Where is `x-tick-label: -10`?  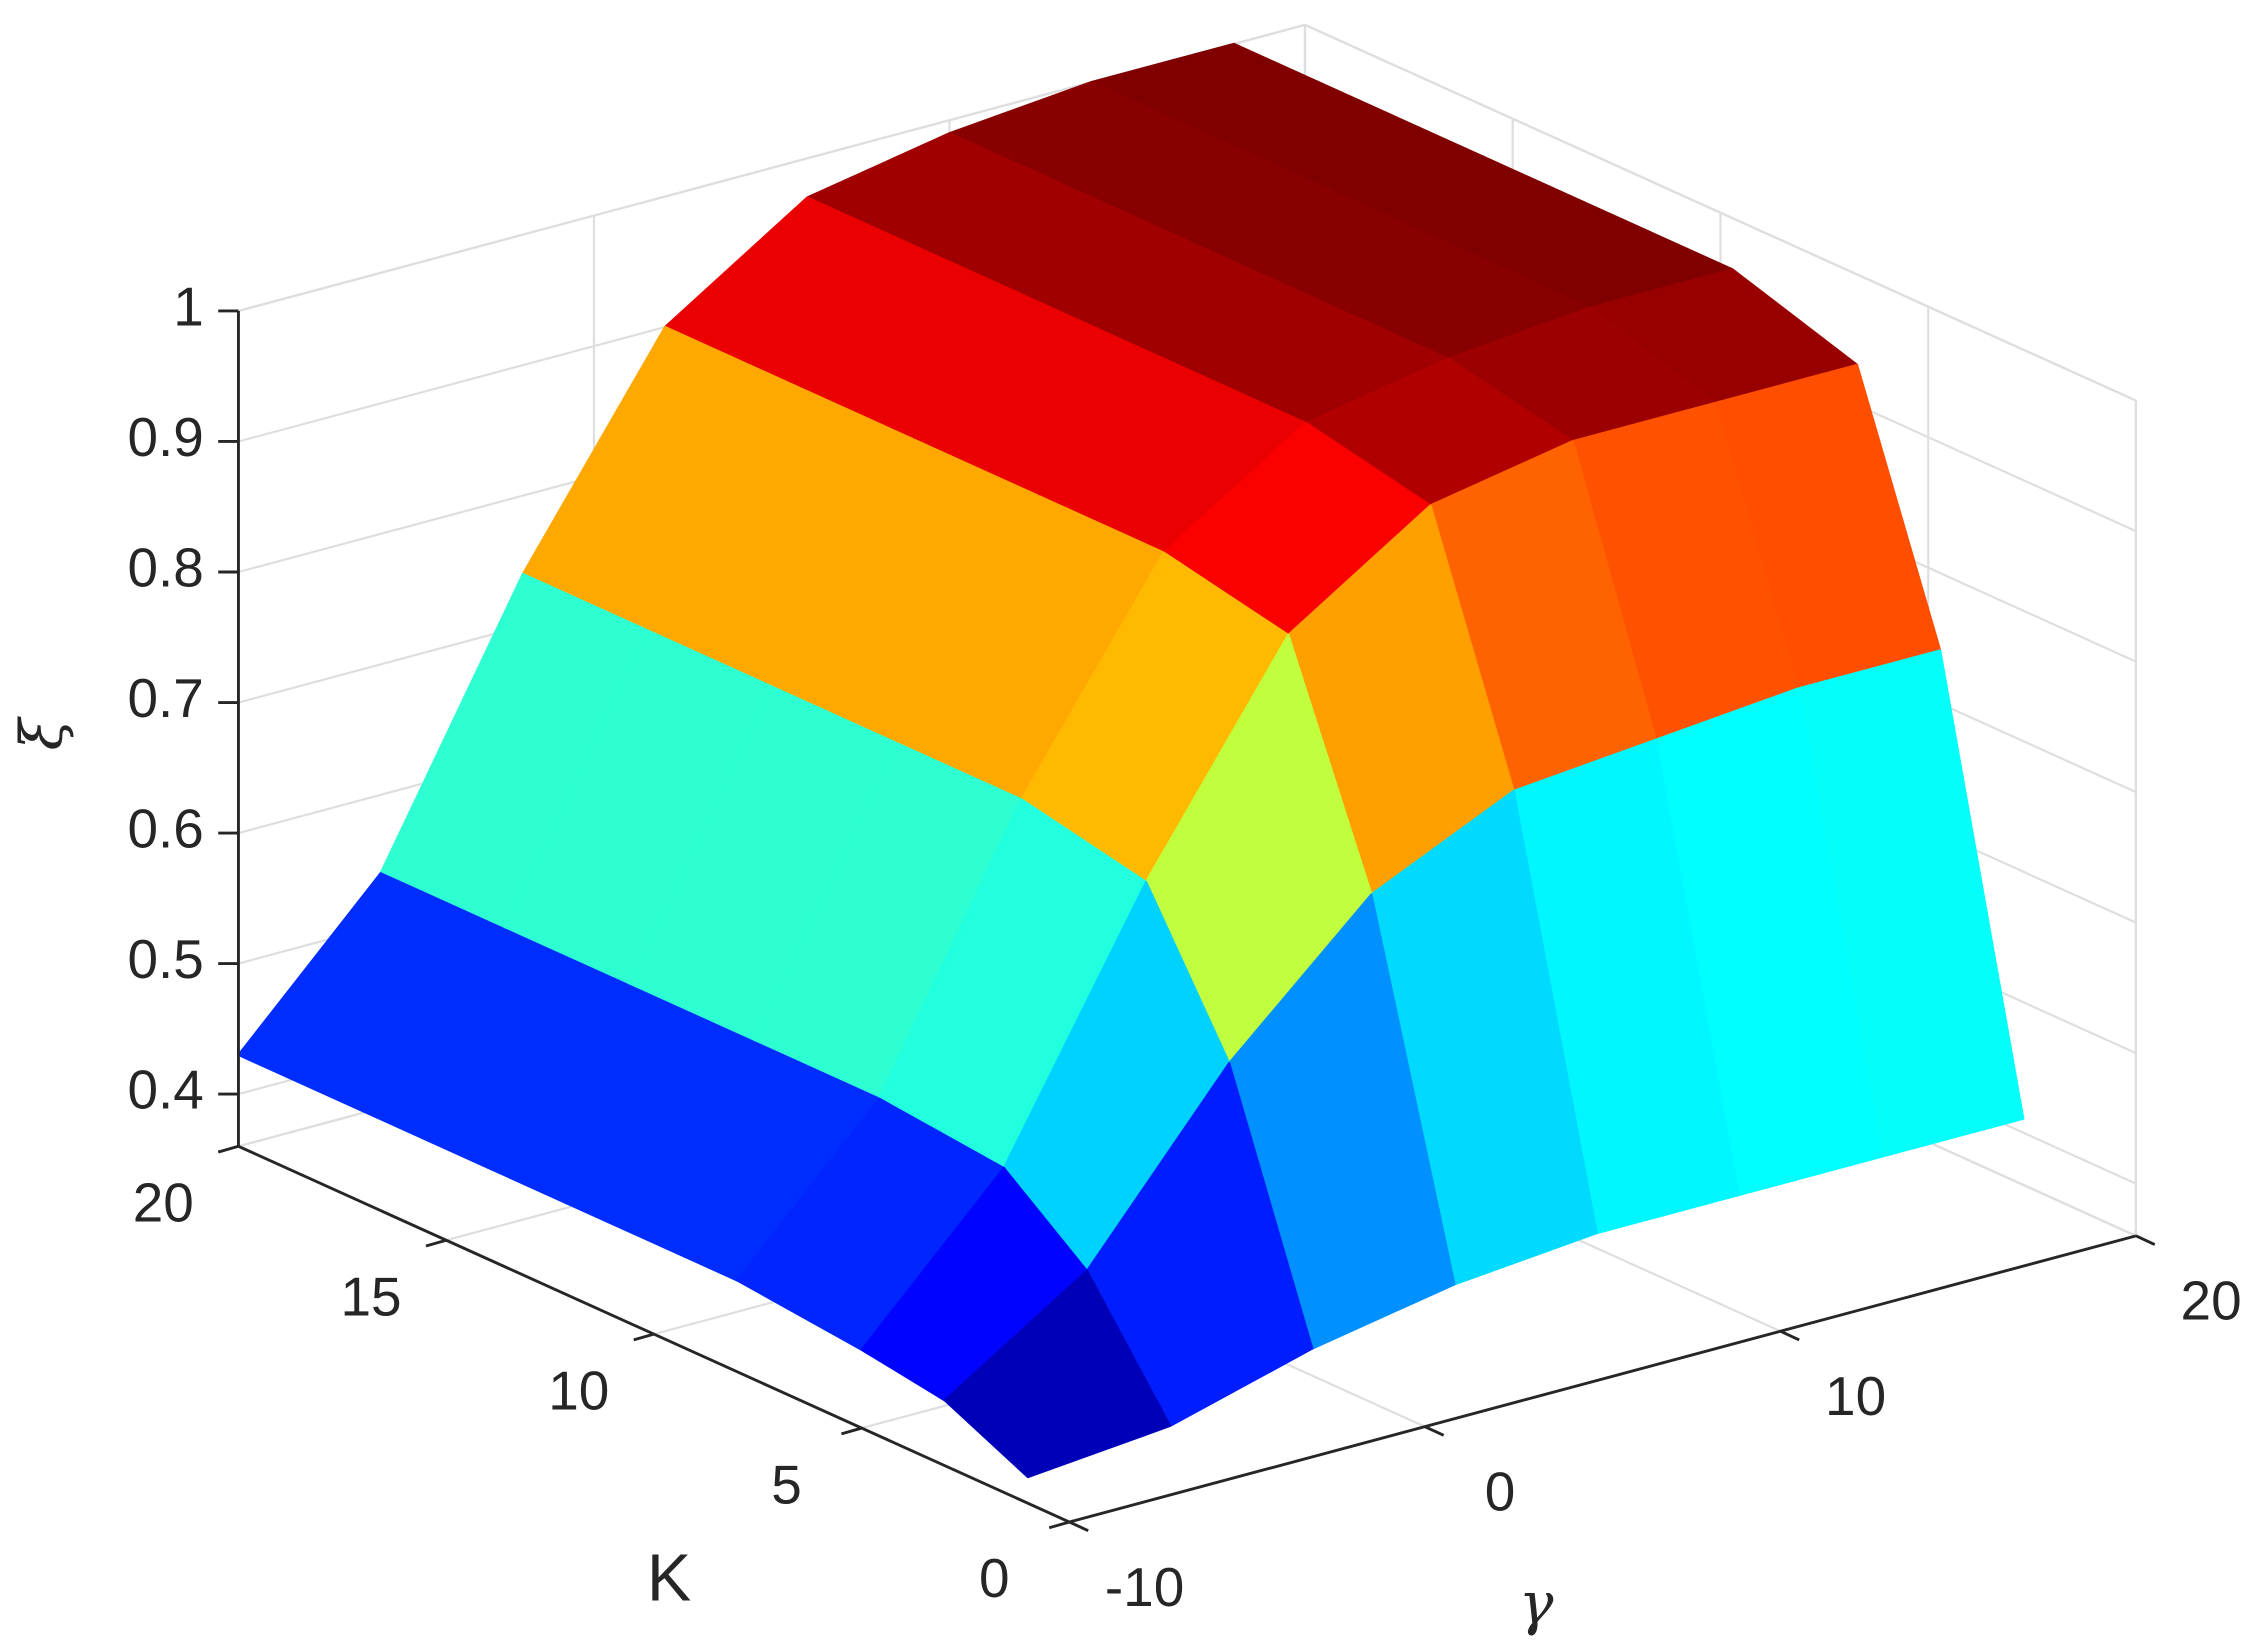 x-tick-label: -10 is located at coordinates (1144, 1587).